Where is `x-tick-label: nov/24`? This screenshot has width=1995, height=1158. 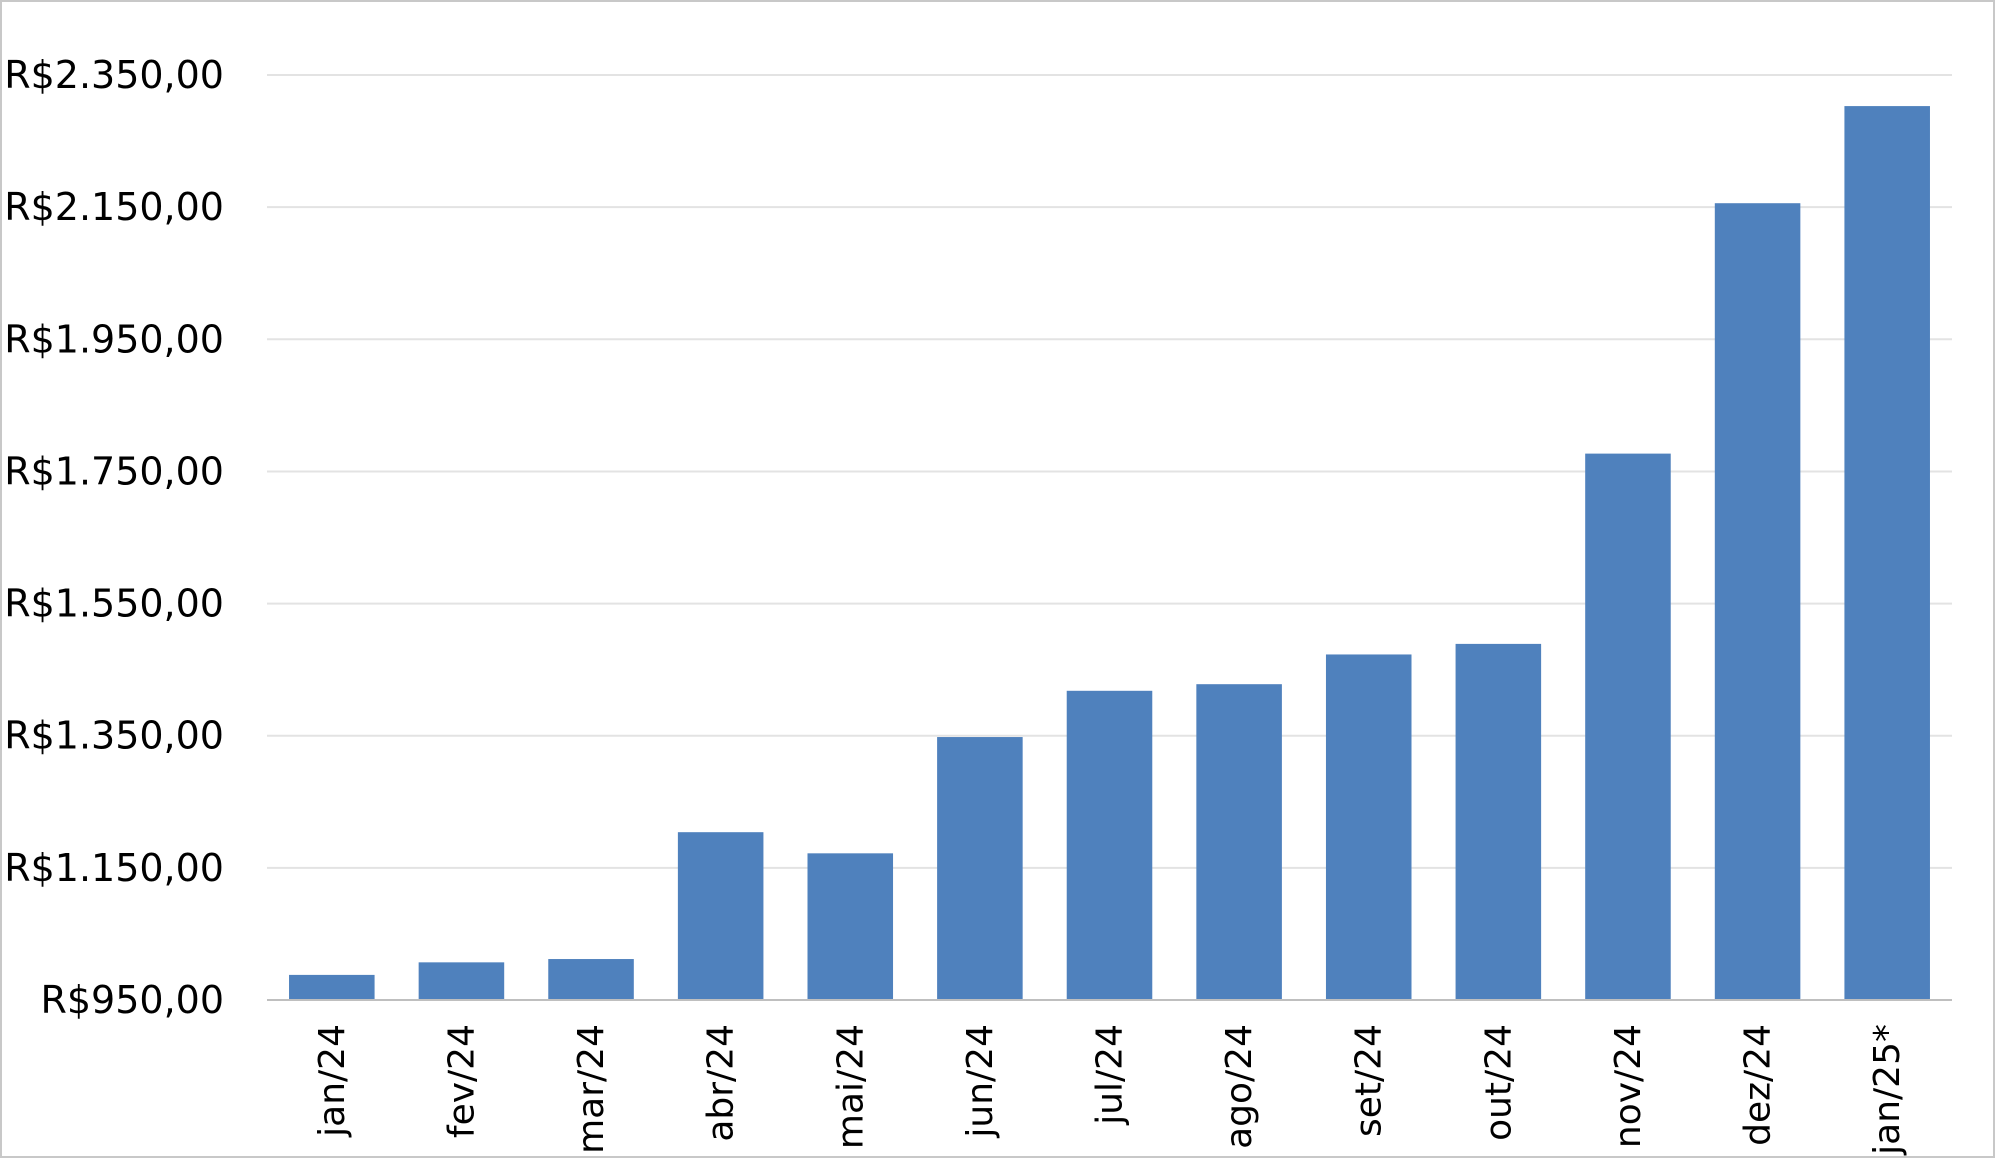 x-tick-label: nov/24 is located at coordinates (1628, 1086).